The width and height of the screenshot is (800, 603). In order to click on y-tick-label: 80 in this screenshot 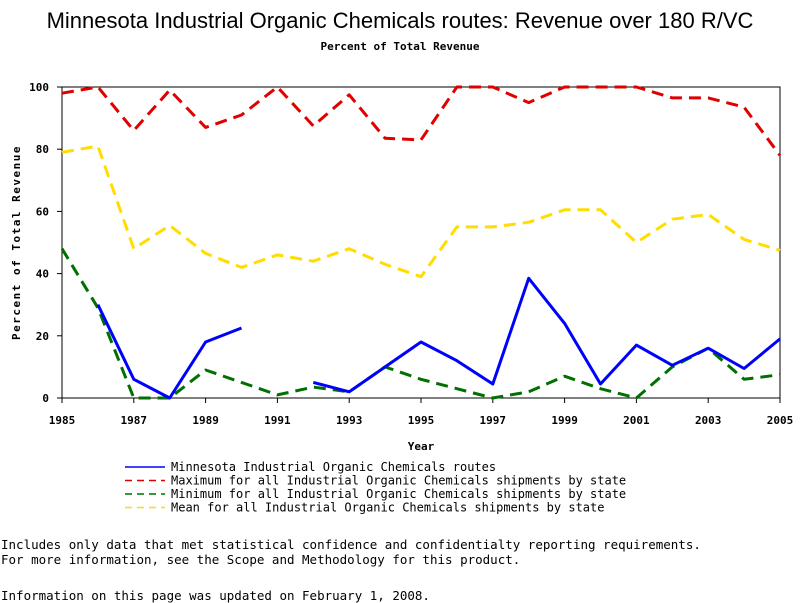, I will do `click(42, 149)`.